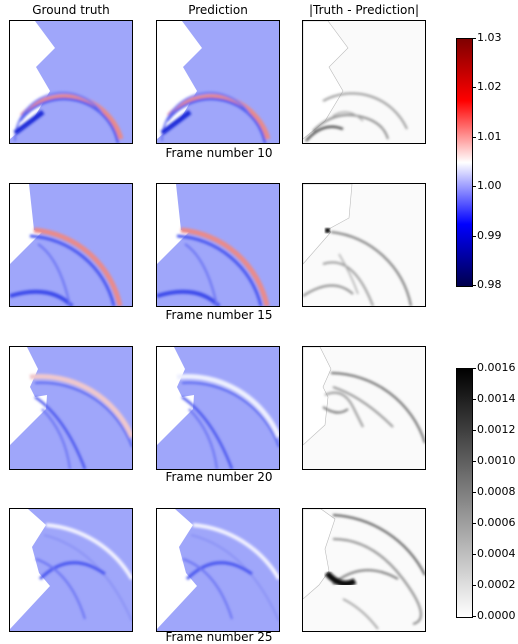  I want to click on error-colorbar-tick: 0.0004, so click(494, 553).